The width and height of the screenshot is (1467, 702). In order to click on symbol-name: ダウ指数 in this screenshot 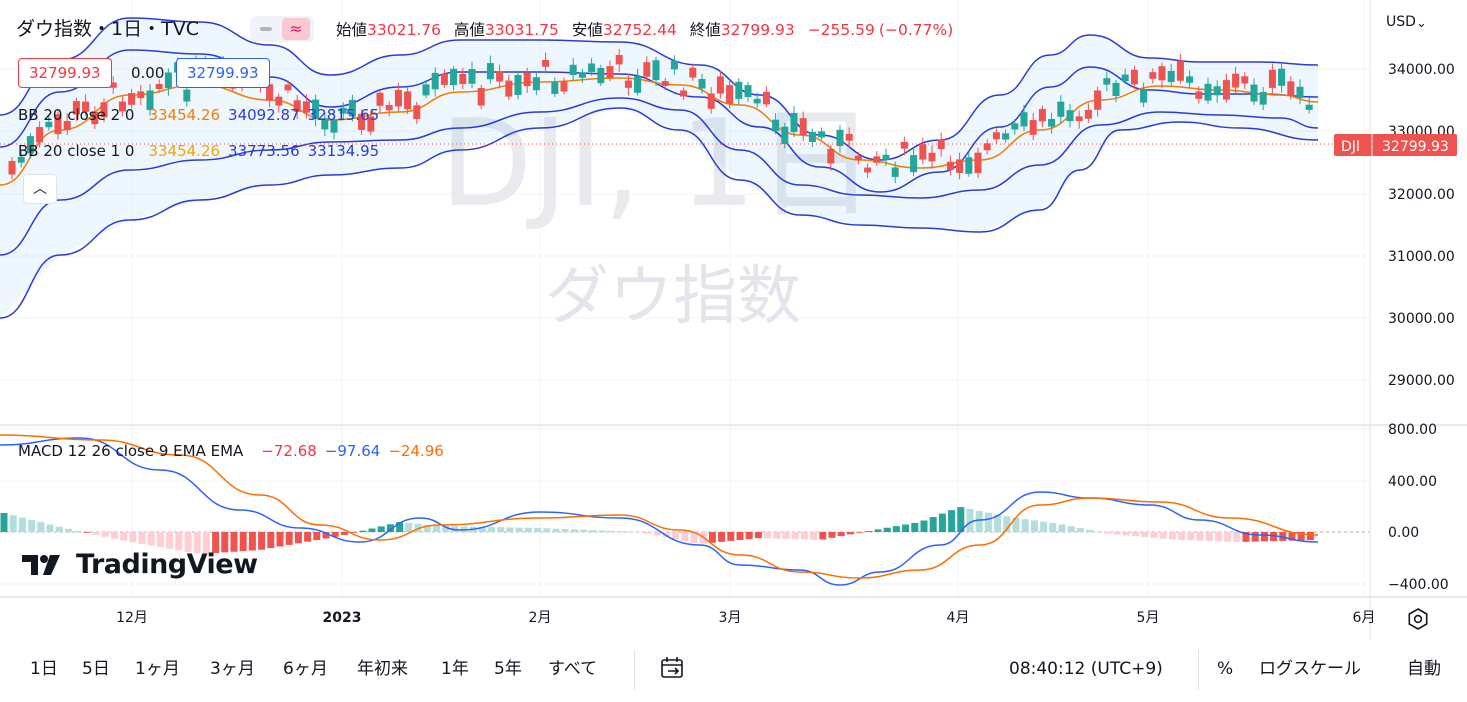, I will do `click(54, 29)`.